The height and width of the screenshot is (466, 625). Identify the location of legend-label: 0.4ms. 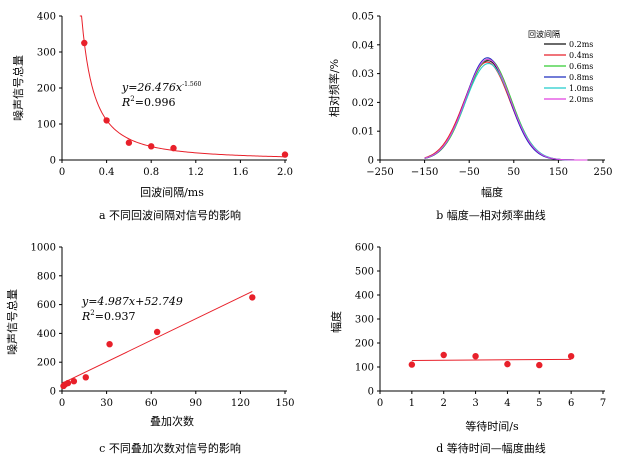
(581, 55).